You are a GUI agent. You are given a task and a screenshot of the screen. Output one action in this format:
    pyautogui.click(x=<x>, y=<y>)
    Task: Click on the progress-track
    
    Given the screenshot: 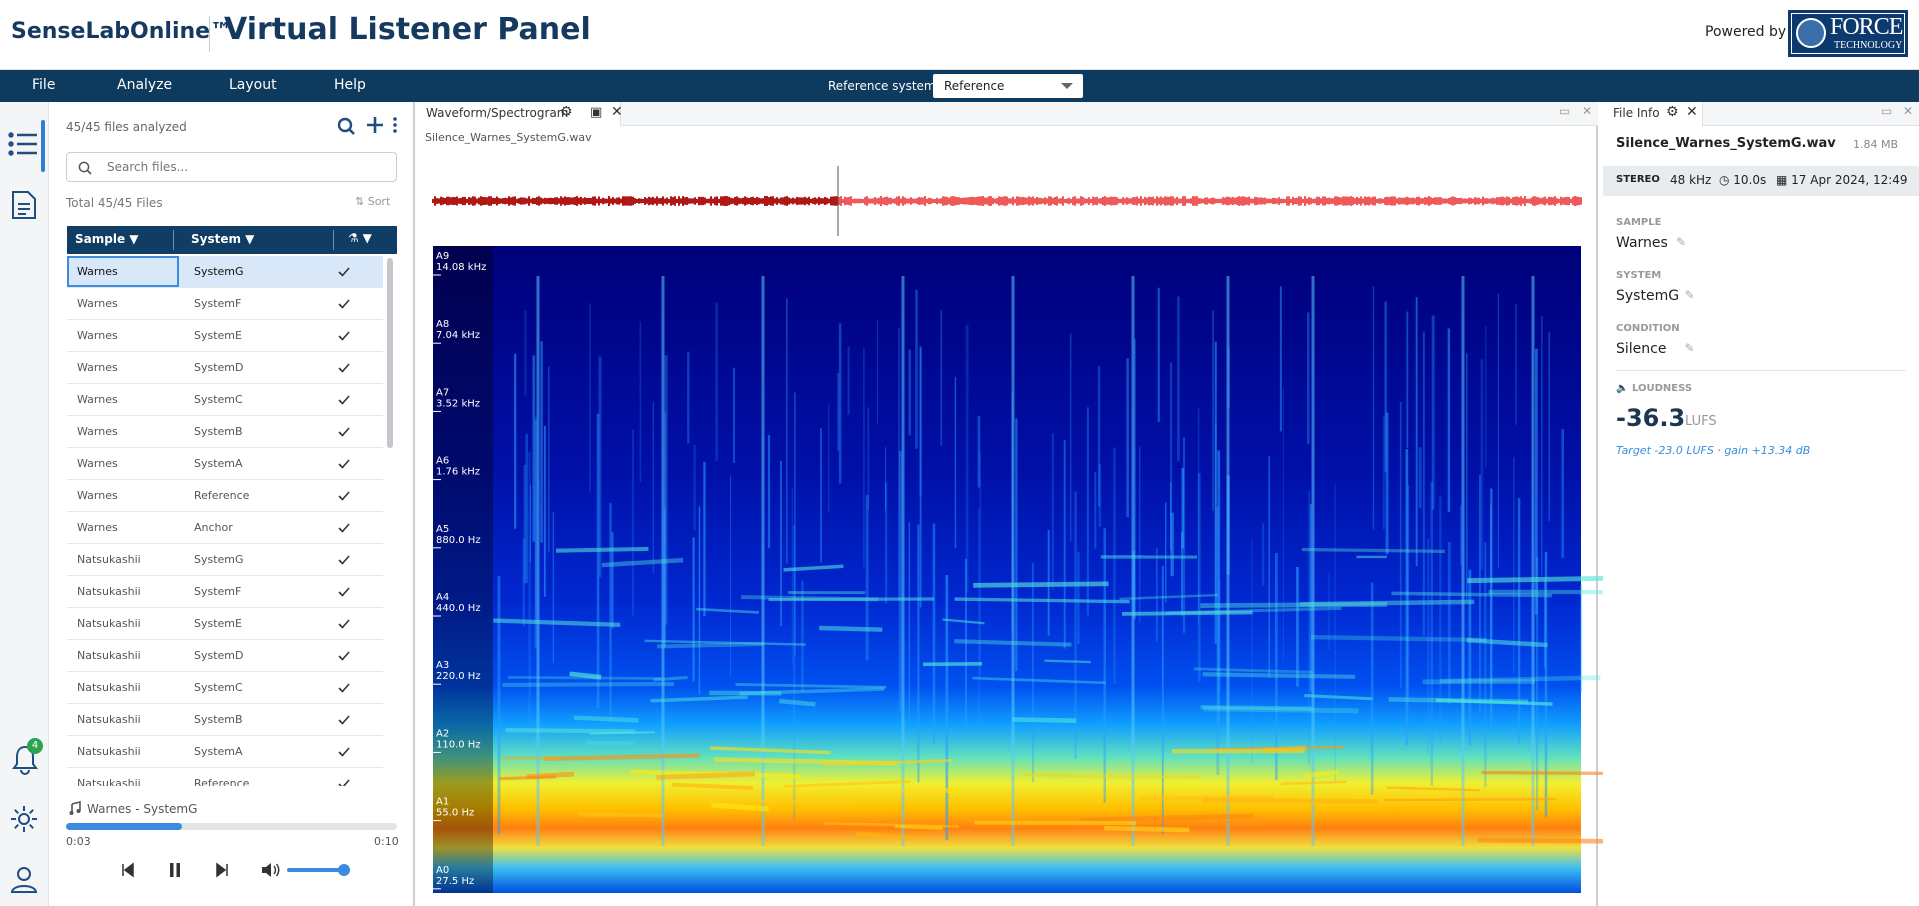 What is the action you would take?
    pyautogui.click(x=231, y=826)
    